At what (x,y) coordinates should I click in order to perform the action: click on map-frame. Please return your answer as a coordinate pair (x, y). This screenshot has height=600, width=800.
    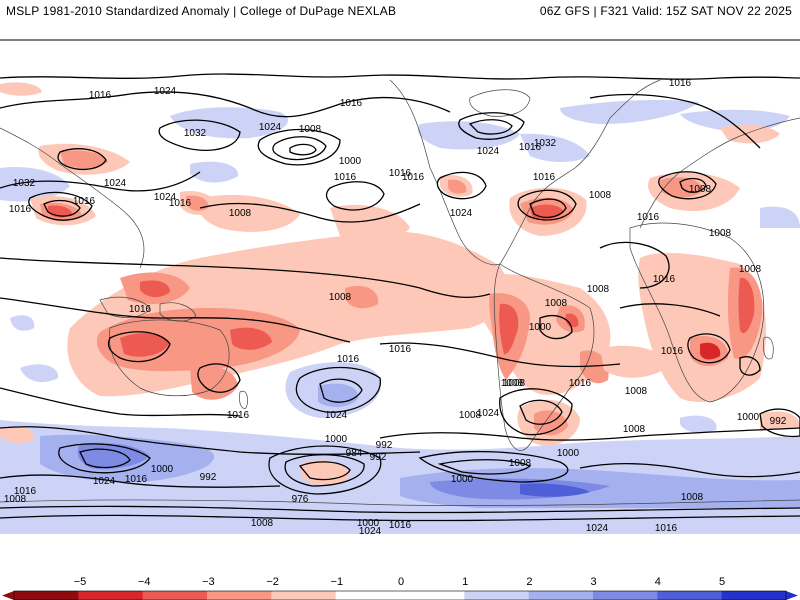
    Looking at the image, I should click on (400, 40).